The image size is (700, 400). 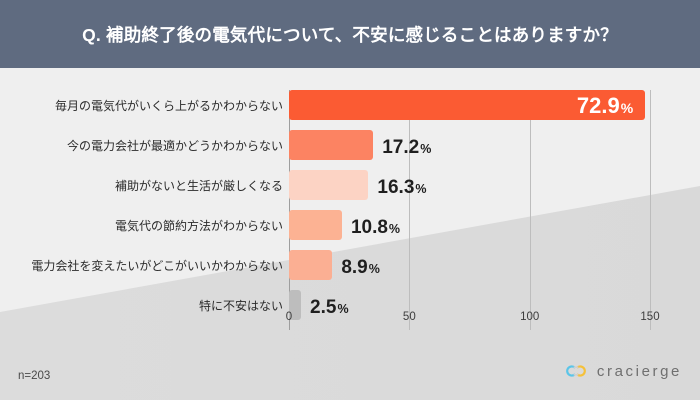 What do you see at coordinates (350, 374) in the screenshot?
I see `footer: n=203 cracierge` at bounding box center [350, 374].